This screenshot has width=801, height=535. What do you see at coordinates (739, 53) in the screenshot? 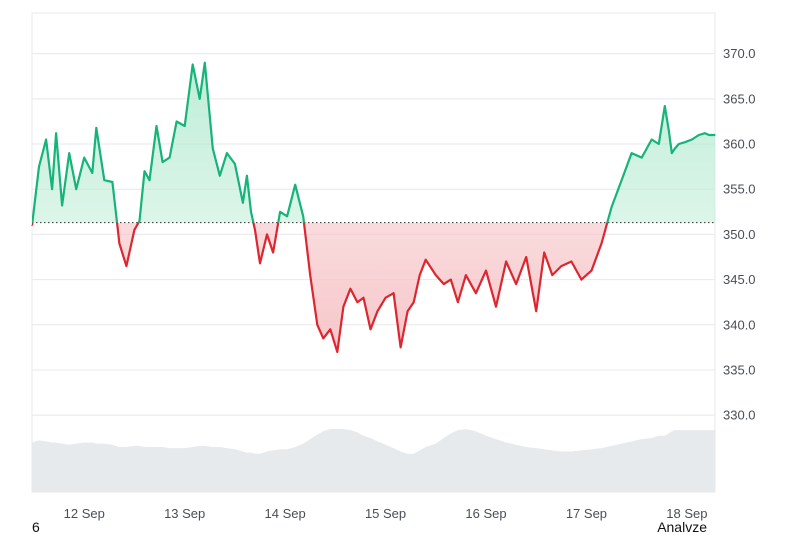
I see `y-tick-label: 370.0` at bounding box center [739, 53].